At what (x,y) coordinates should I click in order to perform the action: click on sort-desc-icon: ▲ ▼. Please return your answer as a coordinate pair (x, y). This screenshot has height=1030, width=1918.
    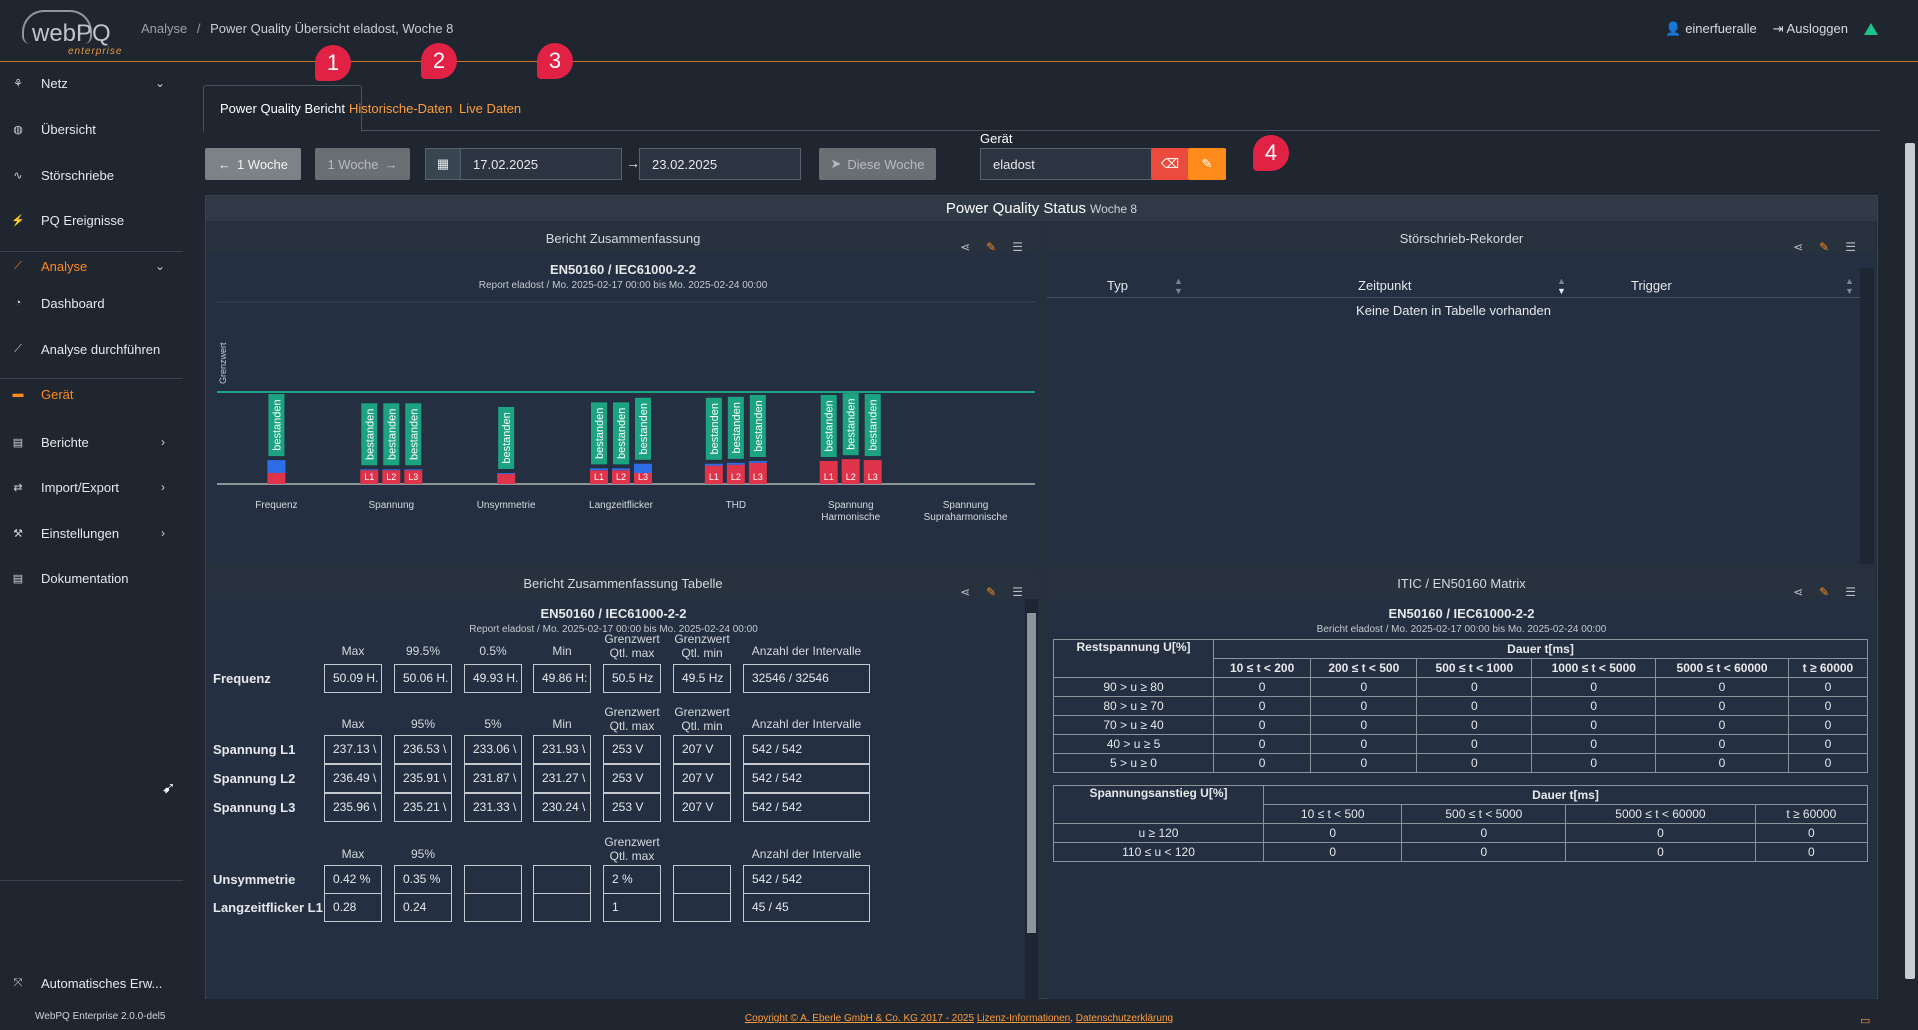
    Looking at the image, I should click on (1561, 286).